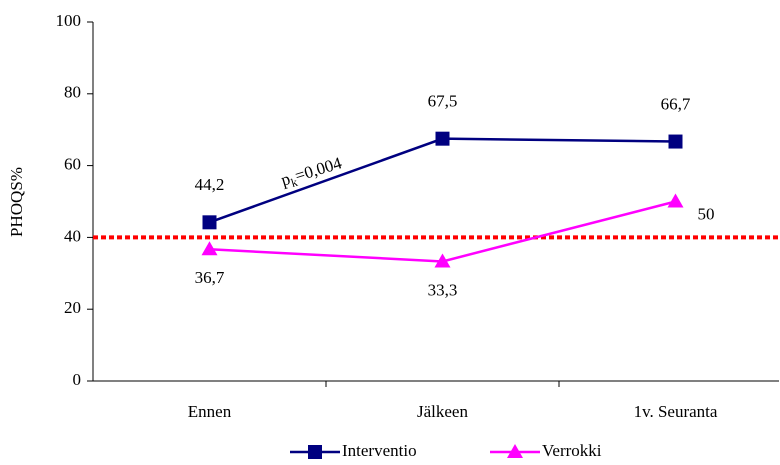  Describe the element at coordinates (72, 307) in the screenshot. I see `y-tick-label: 20` at that location.